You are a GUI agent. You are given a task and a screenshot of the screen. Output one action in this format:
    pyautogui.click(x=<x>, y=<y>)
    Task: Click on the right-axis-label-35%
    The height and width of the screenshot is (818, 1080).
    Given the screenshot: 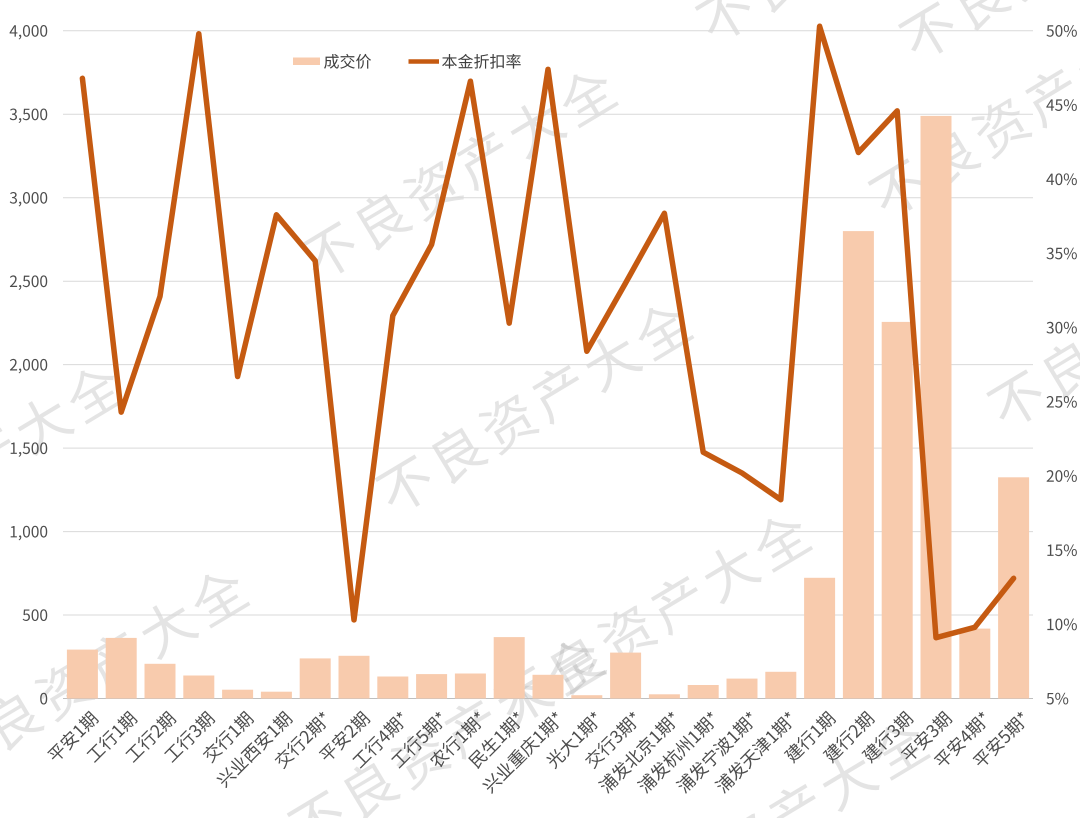 What is the action you would take?
    pyautogui.click(x=1061, y=253)
    